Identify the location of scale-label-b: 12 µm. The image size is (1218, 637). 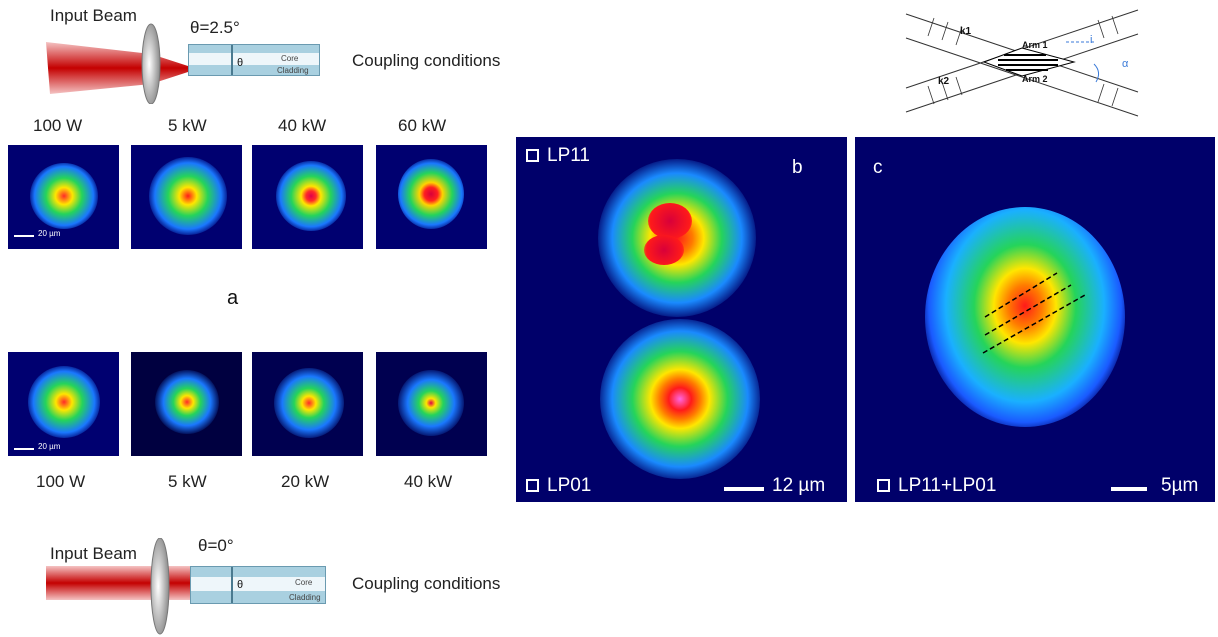
(799, 485).